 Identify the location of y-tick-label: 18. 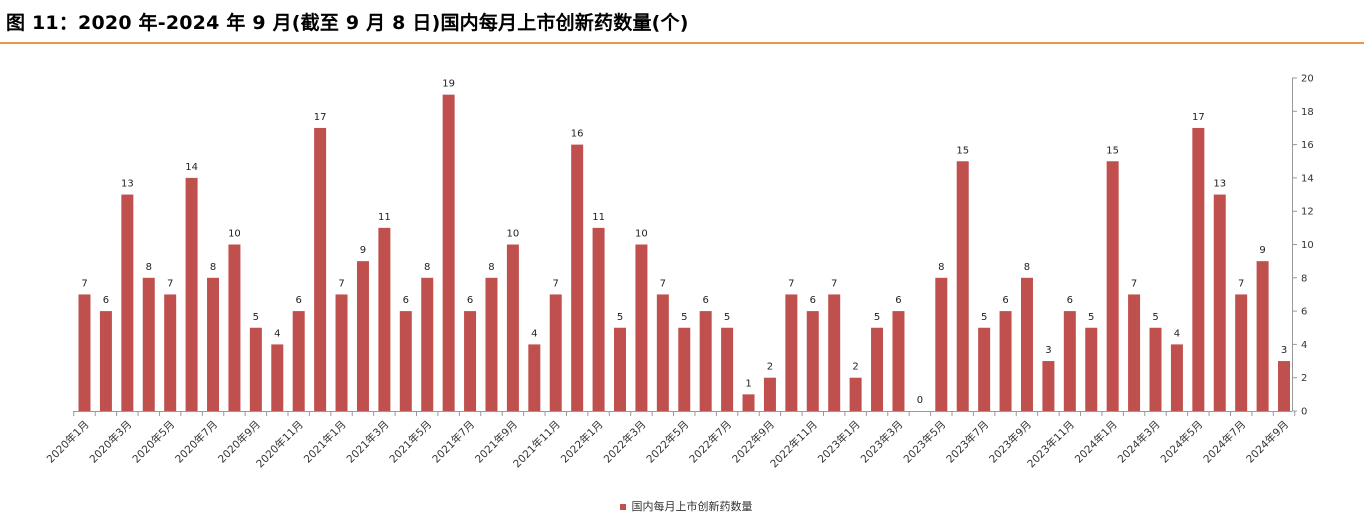
(1307, 112).